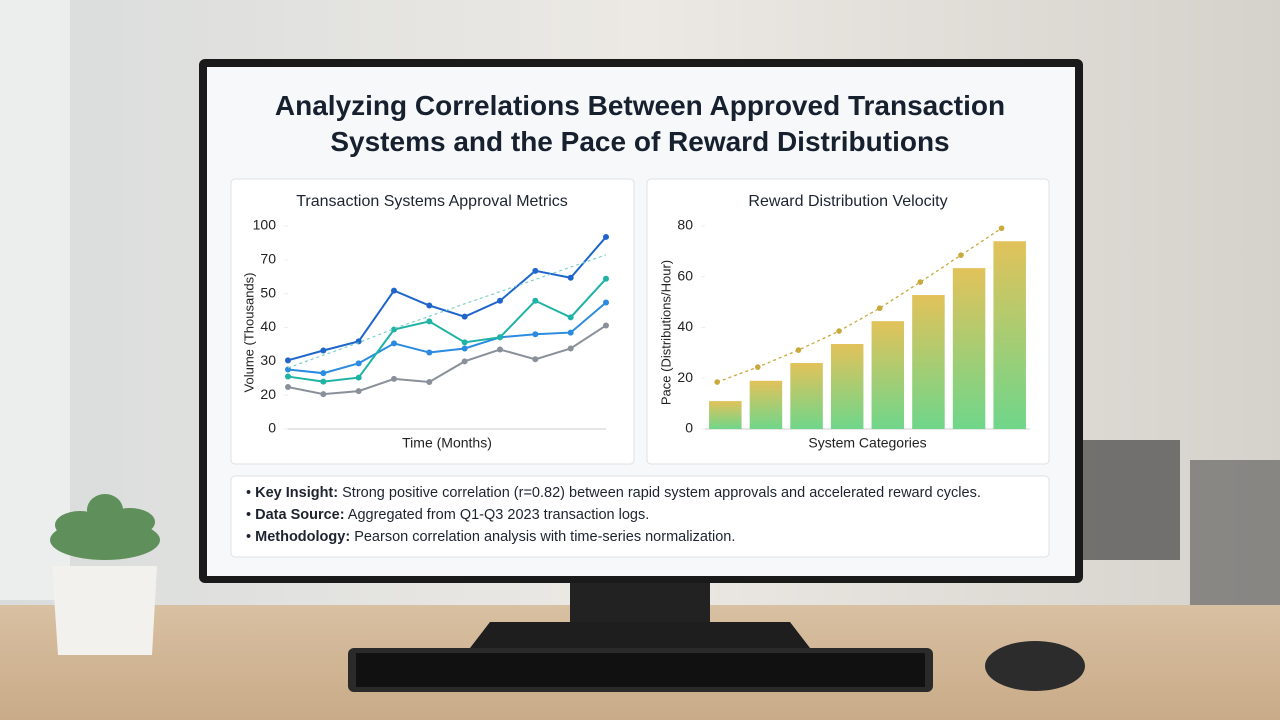 Image resolution: width=1280 pixels, height=720 pixels. I want to click on chart-title: Transaction Systems Approval Metrics, so click(432, 201).